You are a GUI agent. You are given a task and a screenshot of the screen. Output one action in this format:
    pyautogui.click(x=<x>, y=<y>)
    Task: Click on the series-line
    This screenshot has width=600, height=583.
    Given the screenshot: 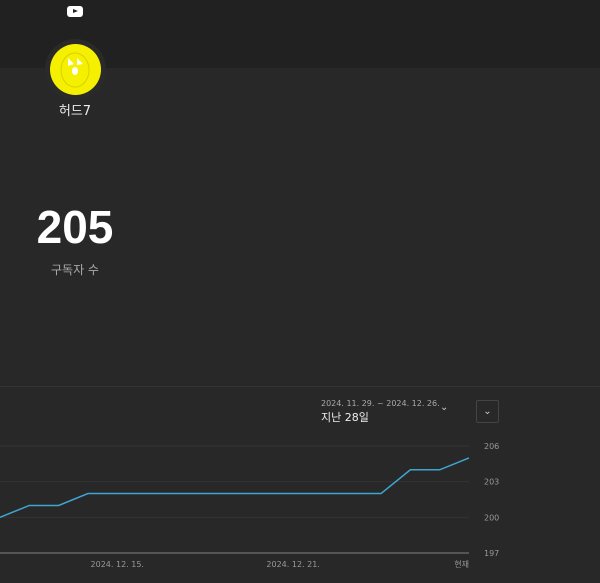 What is the action you would take?
    pyautogui.click(x=235, y=488)
    